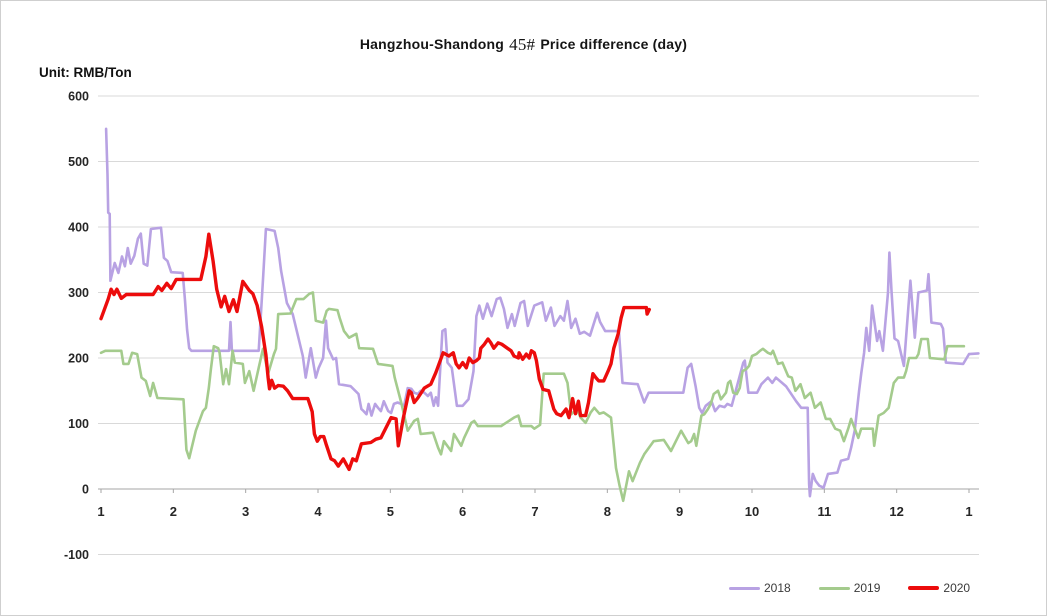 Image resolution: width=1047 pixels, height=616 pixels. What do you see at coordinates (390, 511) in the screenshot?
I see `x-tick-label-4: 5` at bounding box center [390, 511].